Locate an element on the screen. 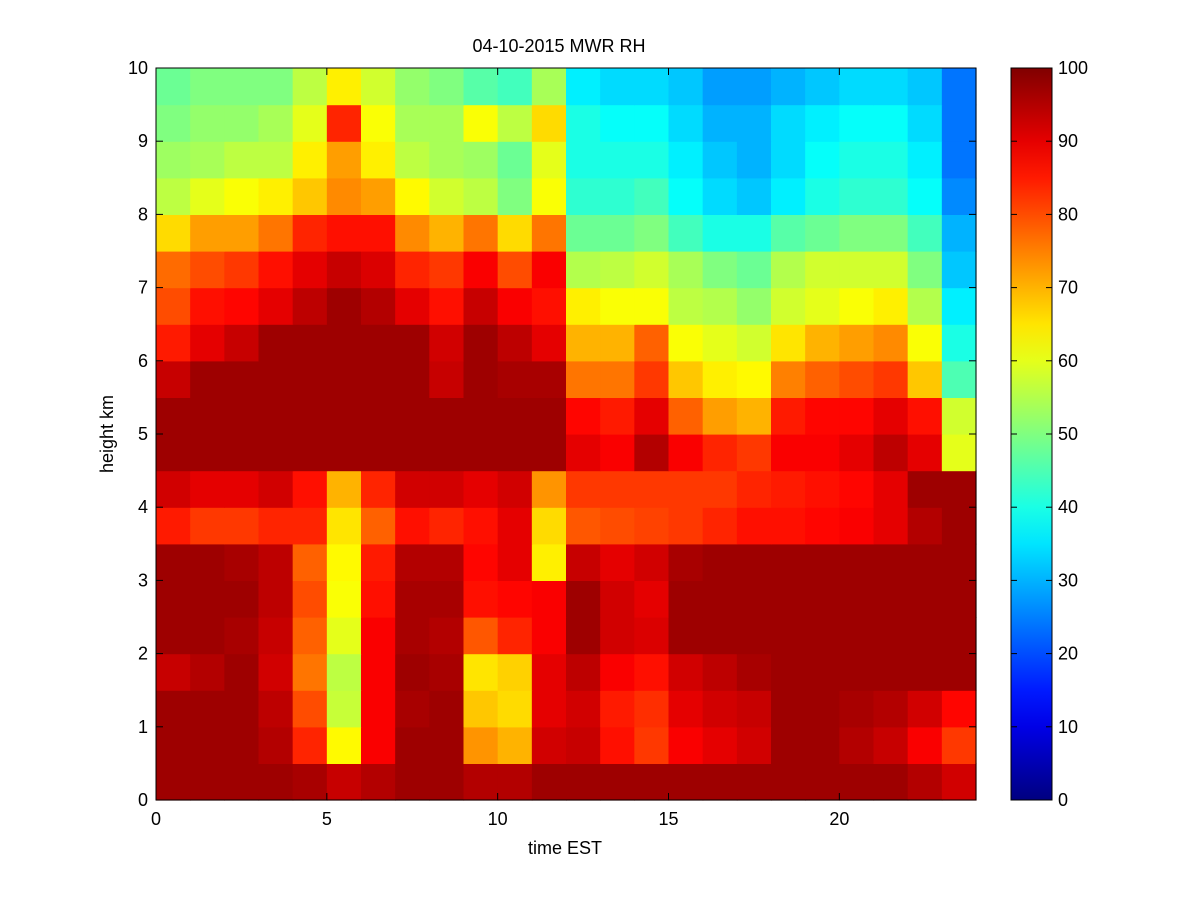 Image resolution: width=1200 pixels, height=900 pixels. y-tick-label: 3 is located at coordinates (143, 580).